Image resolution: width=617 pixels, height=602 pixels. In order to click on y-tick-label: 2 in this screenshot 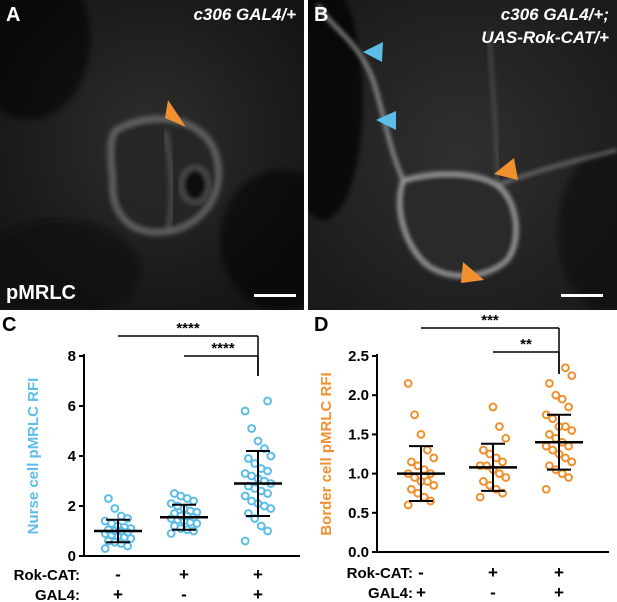, I will do `click(72, 506)`.